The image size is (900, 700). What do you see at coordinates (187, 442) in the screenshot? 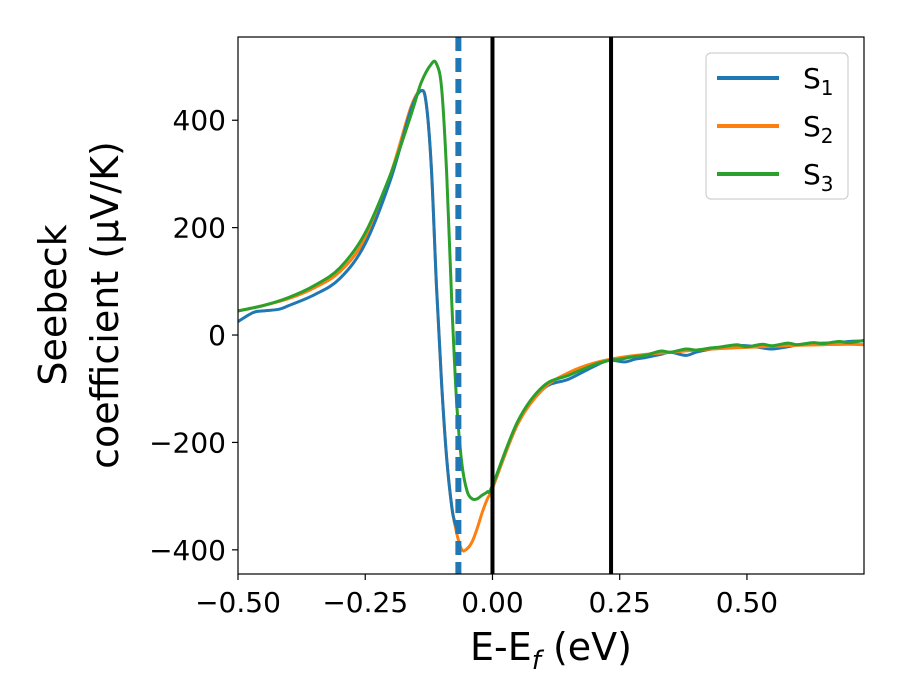
I see `y-tick-label: −200` at bounding box center [187, 442].